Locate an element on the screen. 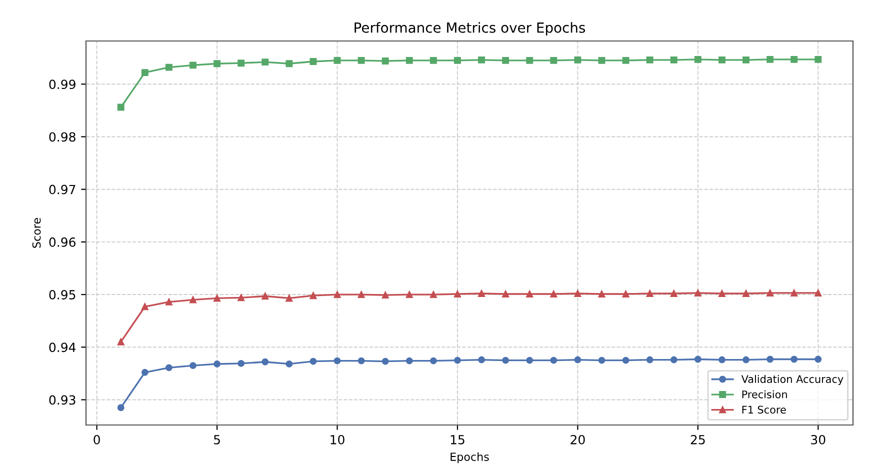 The image size is (889, 465). y-tick-label: 0.98 is located at coordinates (62, 137).